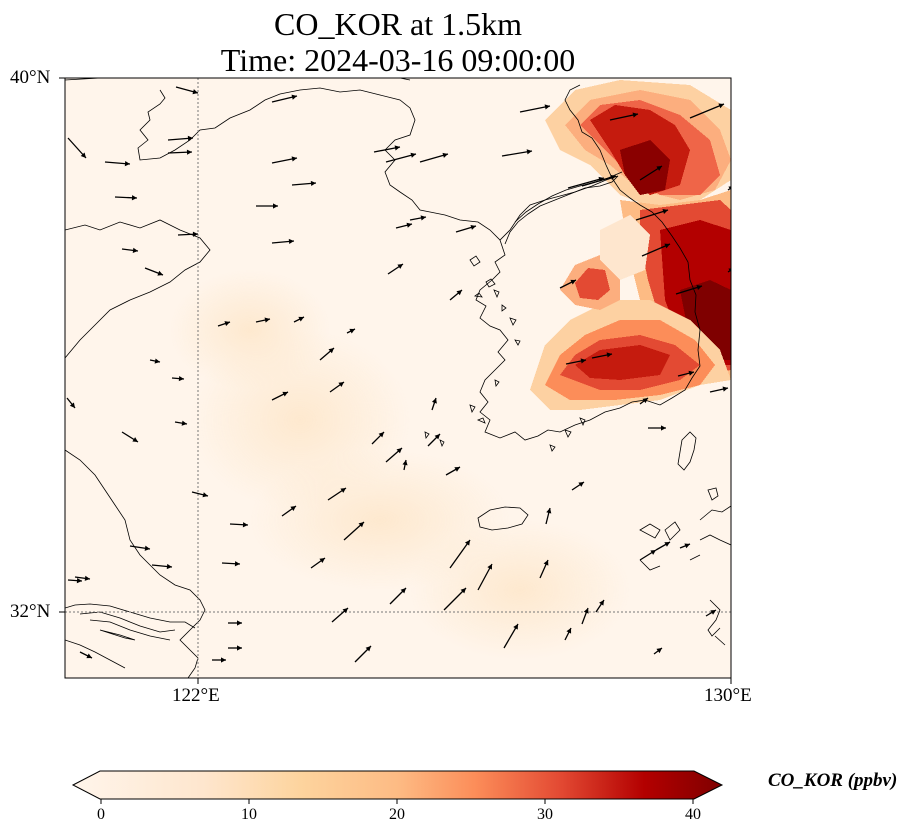  I want to click on colorbar-scale, so click(397, 785).